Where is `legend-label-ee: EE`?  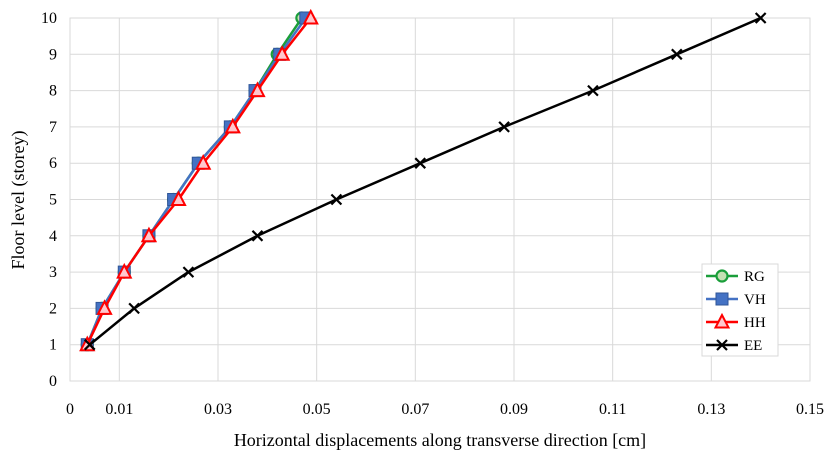 legend-label-ee: EE is located at coordinates (753, 346).